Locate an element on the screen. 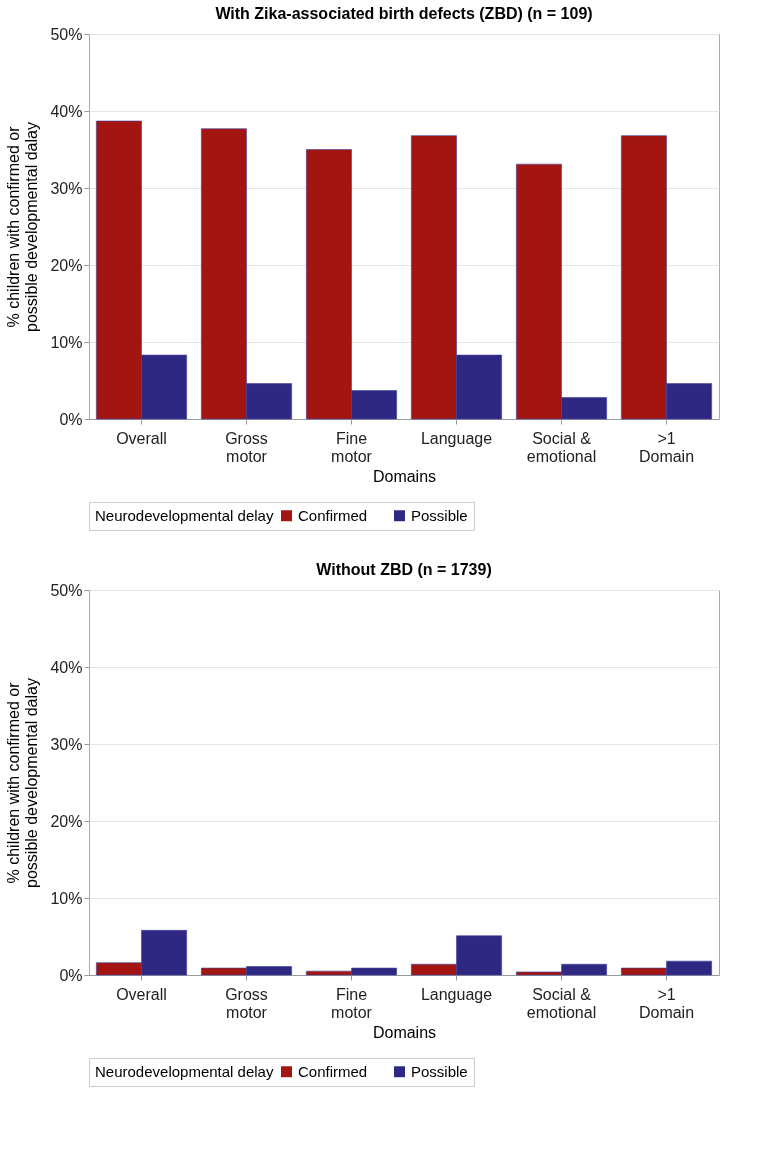 This screenshot has width=778, height=1153. chart-title: With Zika-associated birth defects (ZBD) (n = 109) is located at coordinates (404, 13).